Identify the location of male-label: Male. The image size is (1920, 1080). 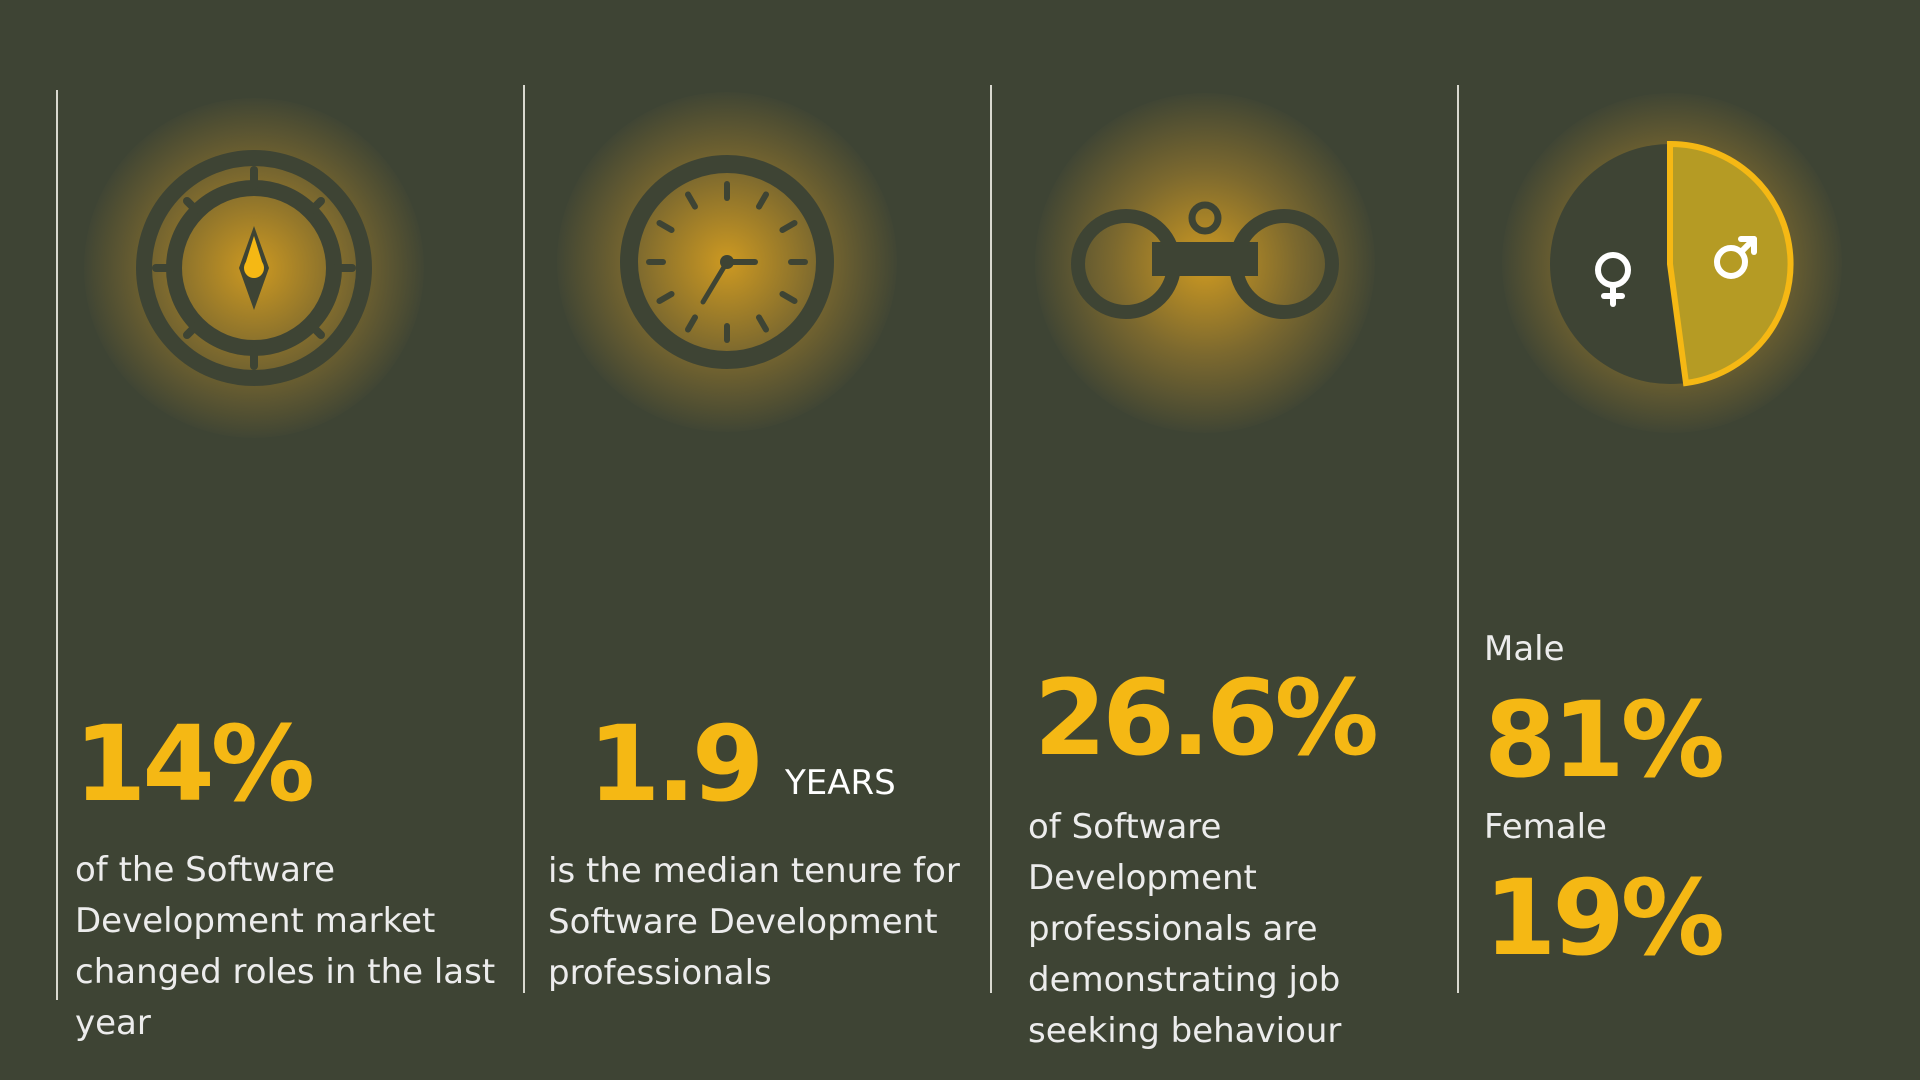
(1524, 649).